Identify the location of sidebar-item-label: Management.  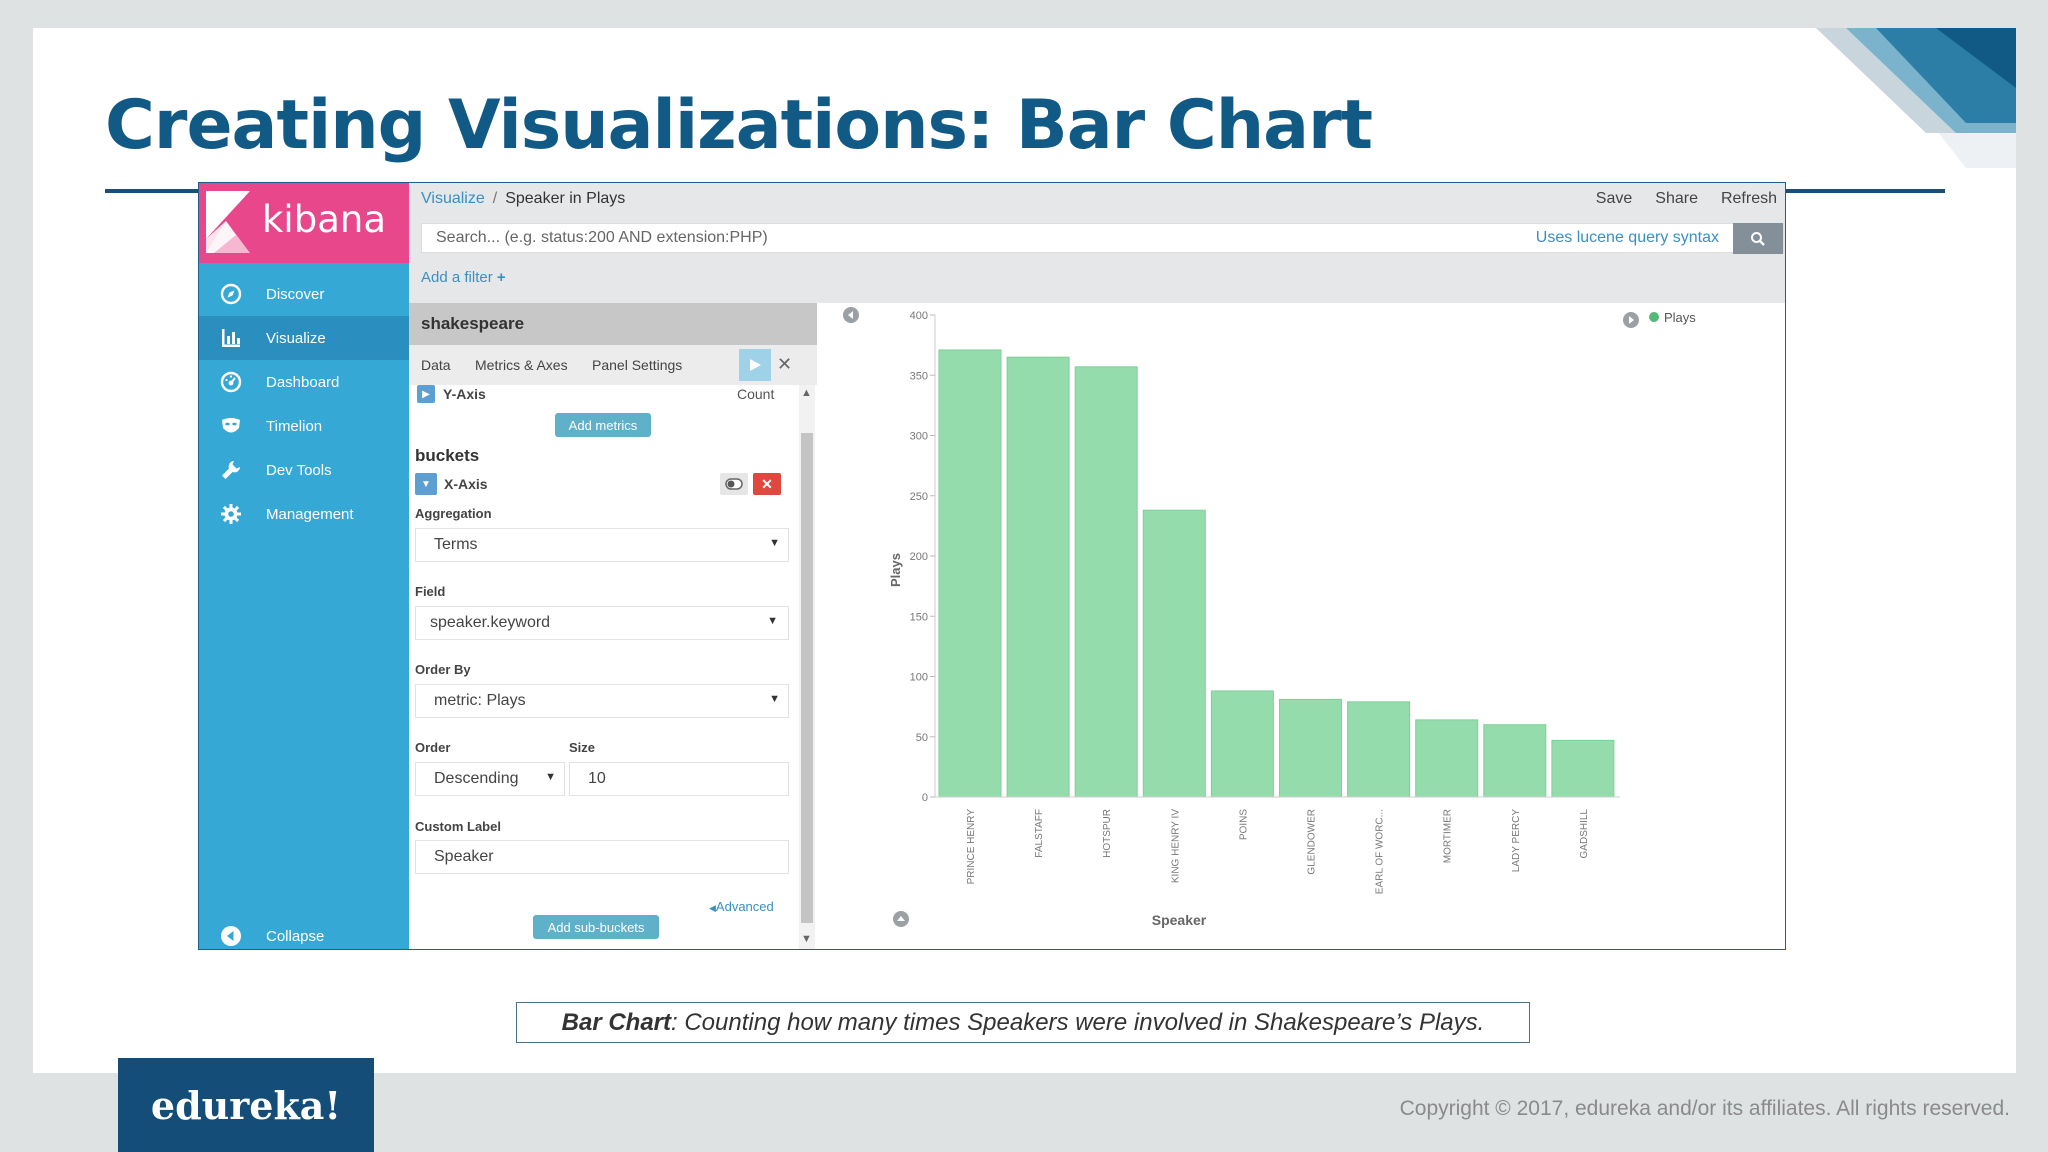
(310, 514).